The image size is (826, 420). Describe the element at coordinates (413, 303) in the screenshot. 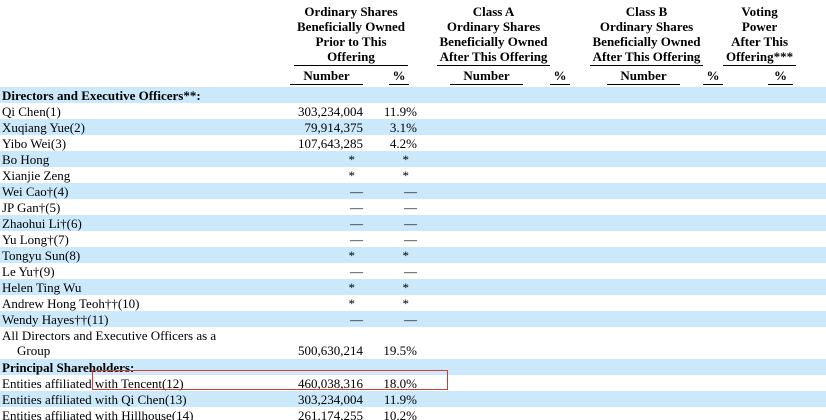

I see `table-row: Andrew Hong Teoh††(10) * *` at that location.